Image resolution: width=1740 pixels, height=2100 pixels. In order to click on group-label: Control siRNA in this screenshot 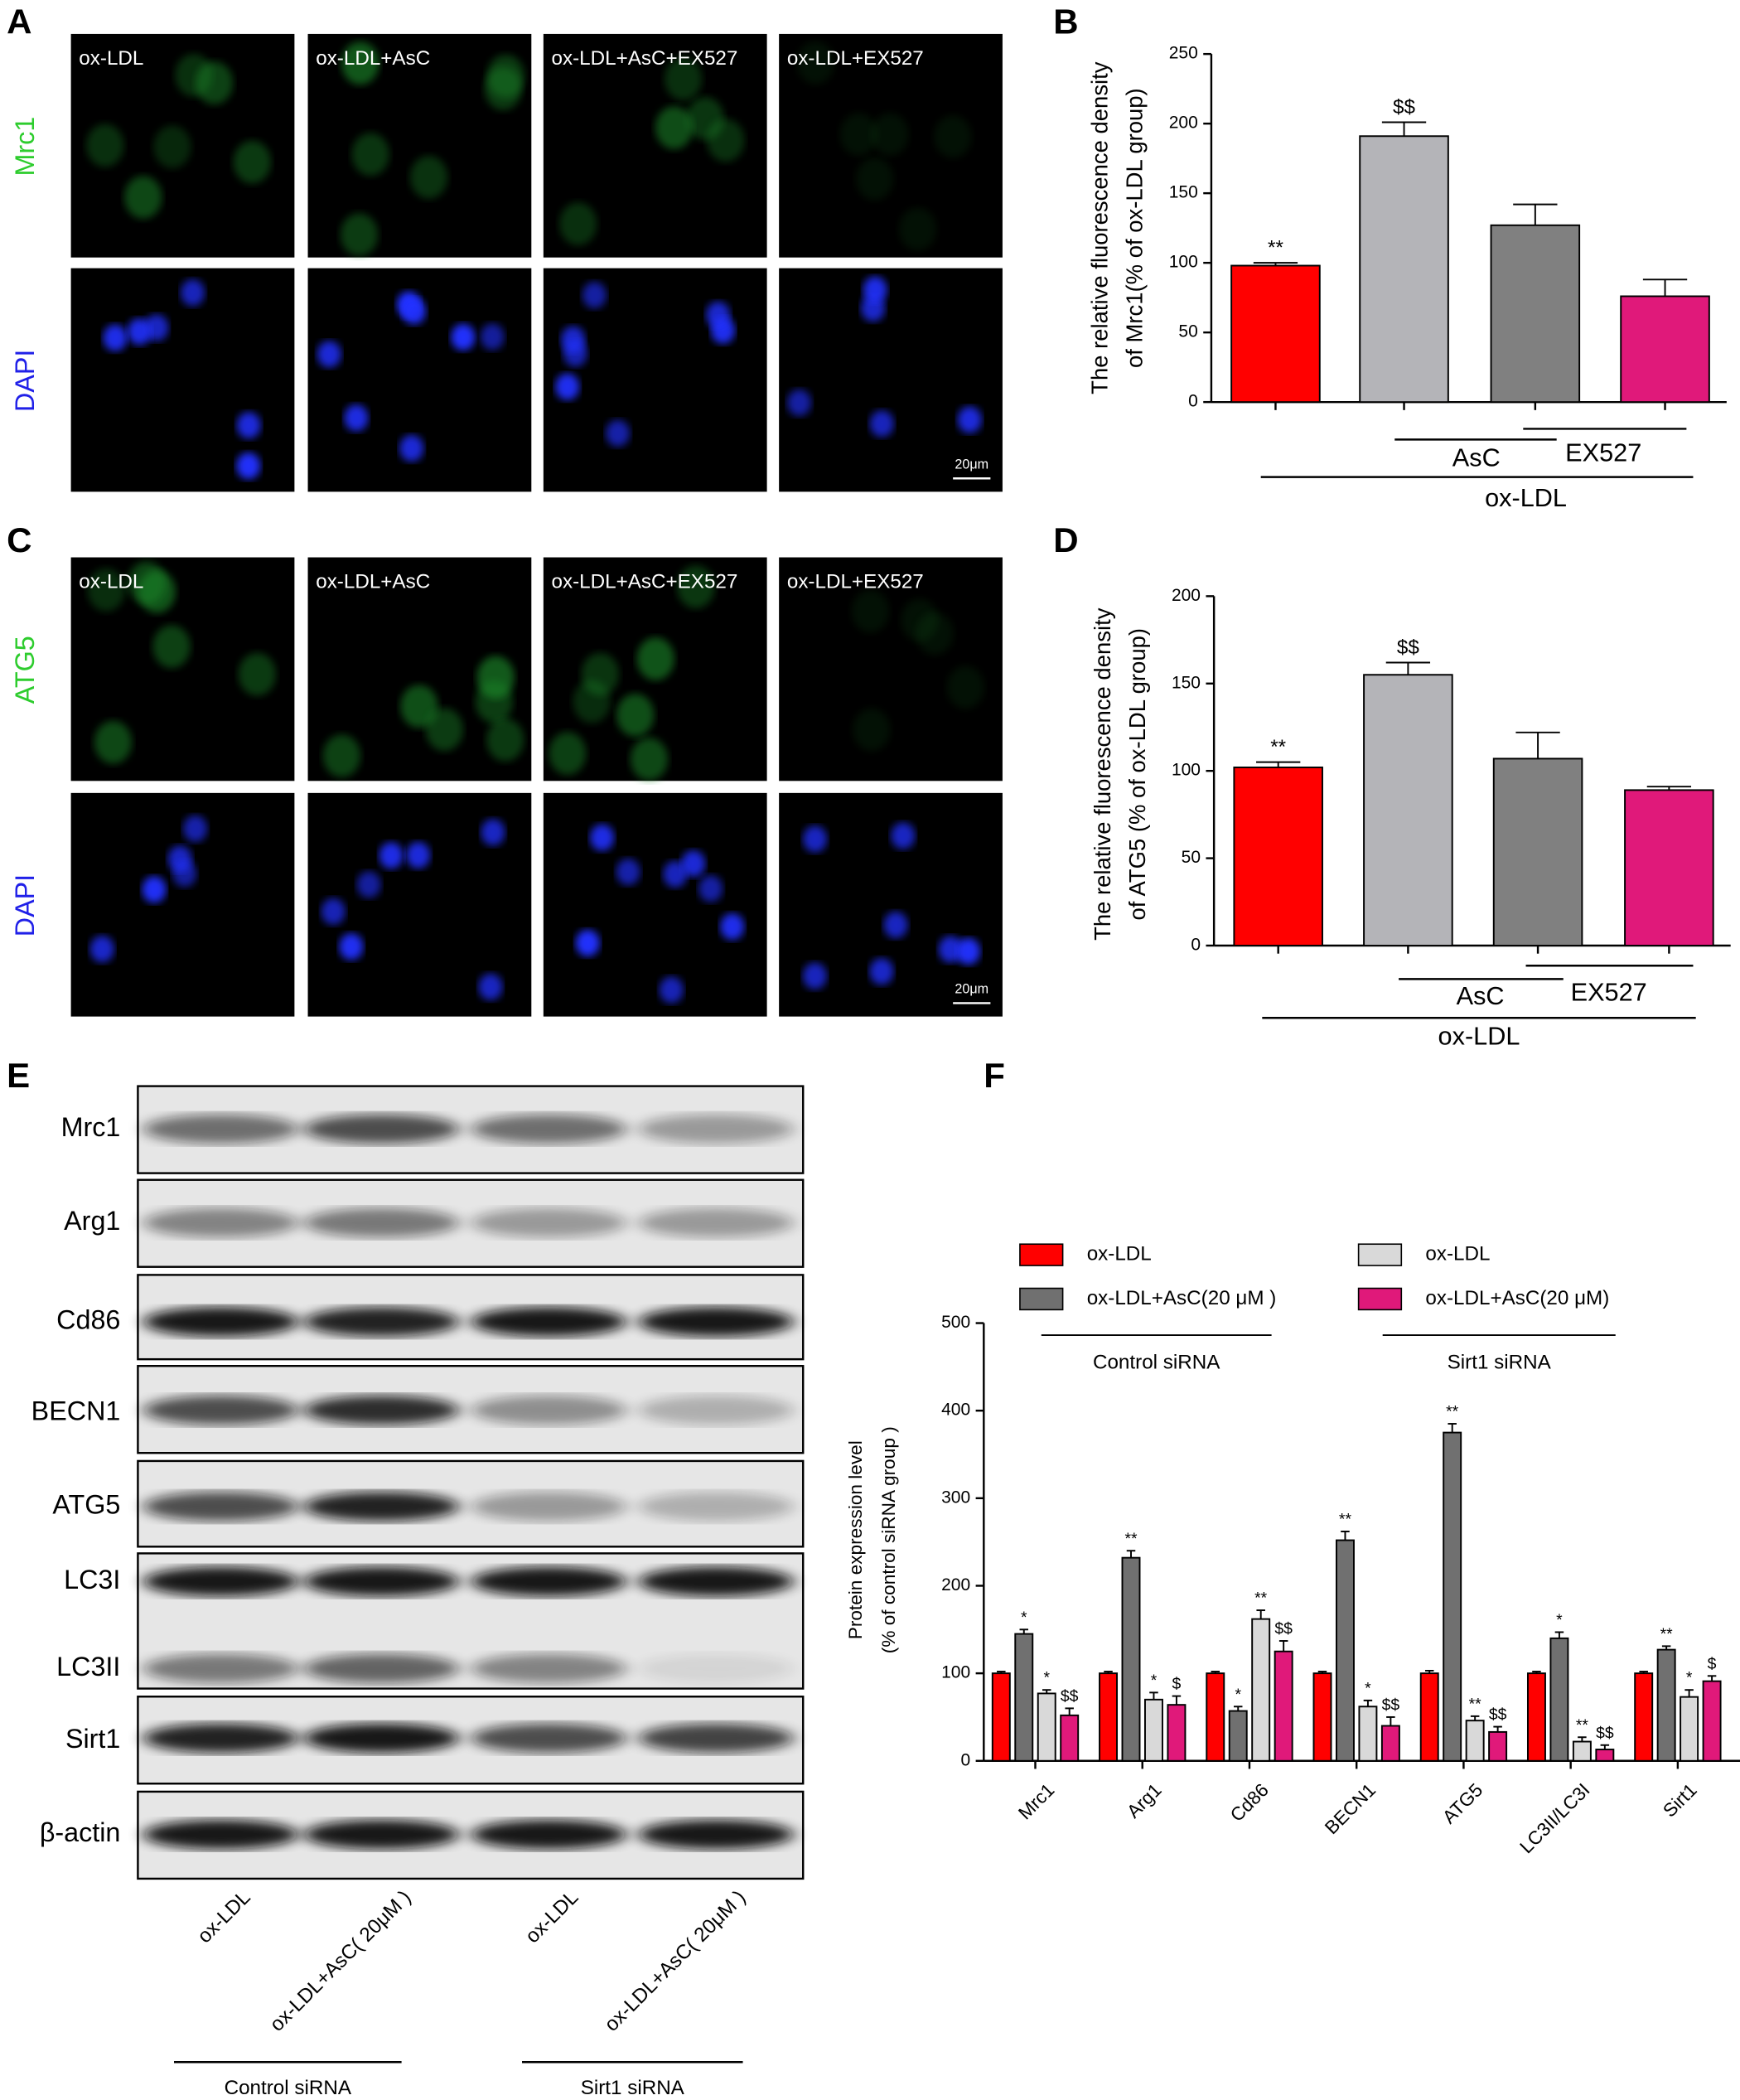, I will do `click(1157, 1362)`.